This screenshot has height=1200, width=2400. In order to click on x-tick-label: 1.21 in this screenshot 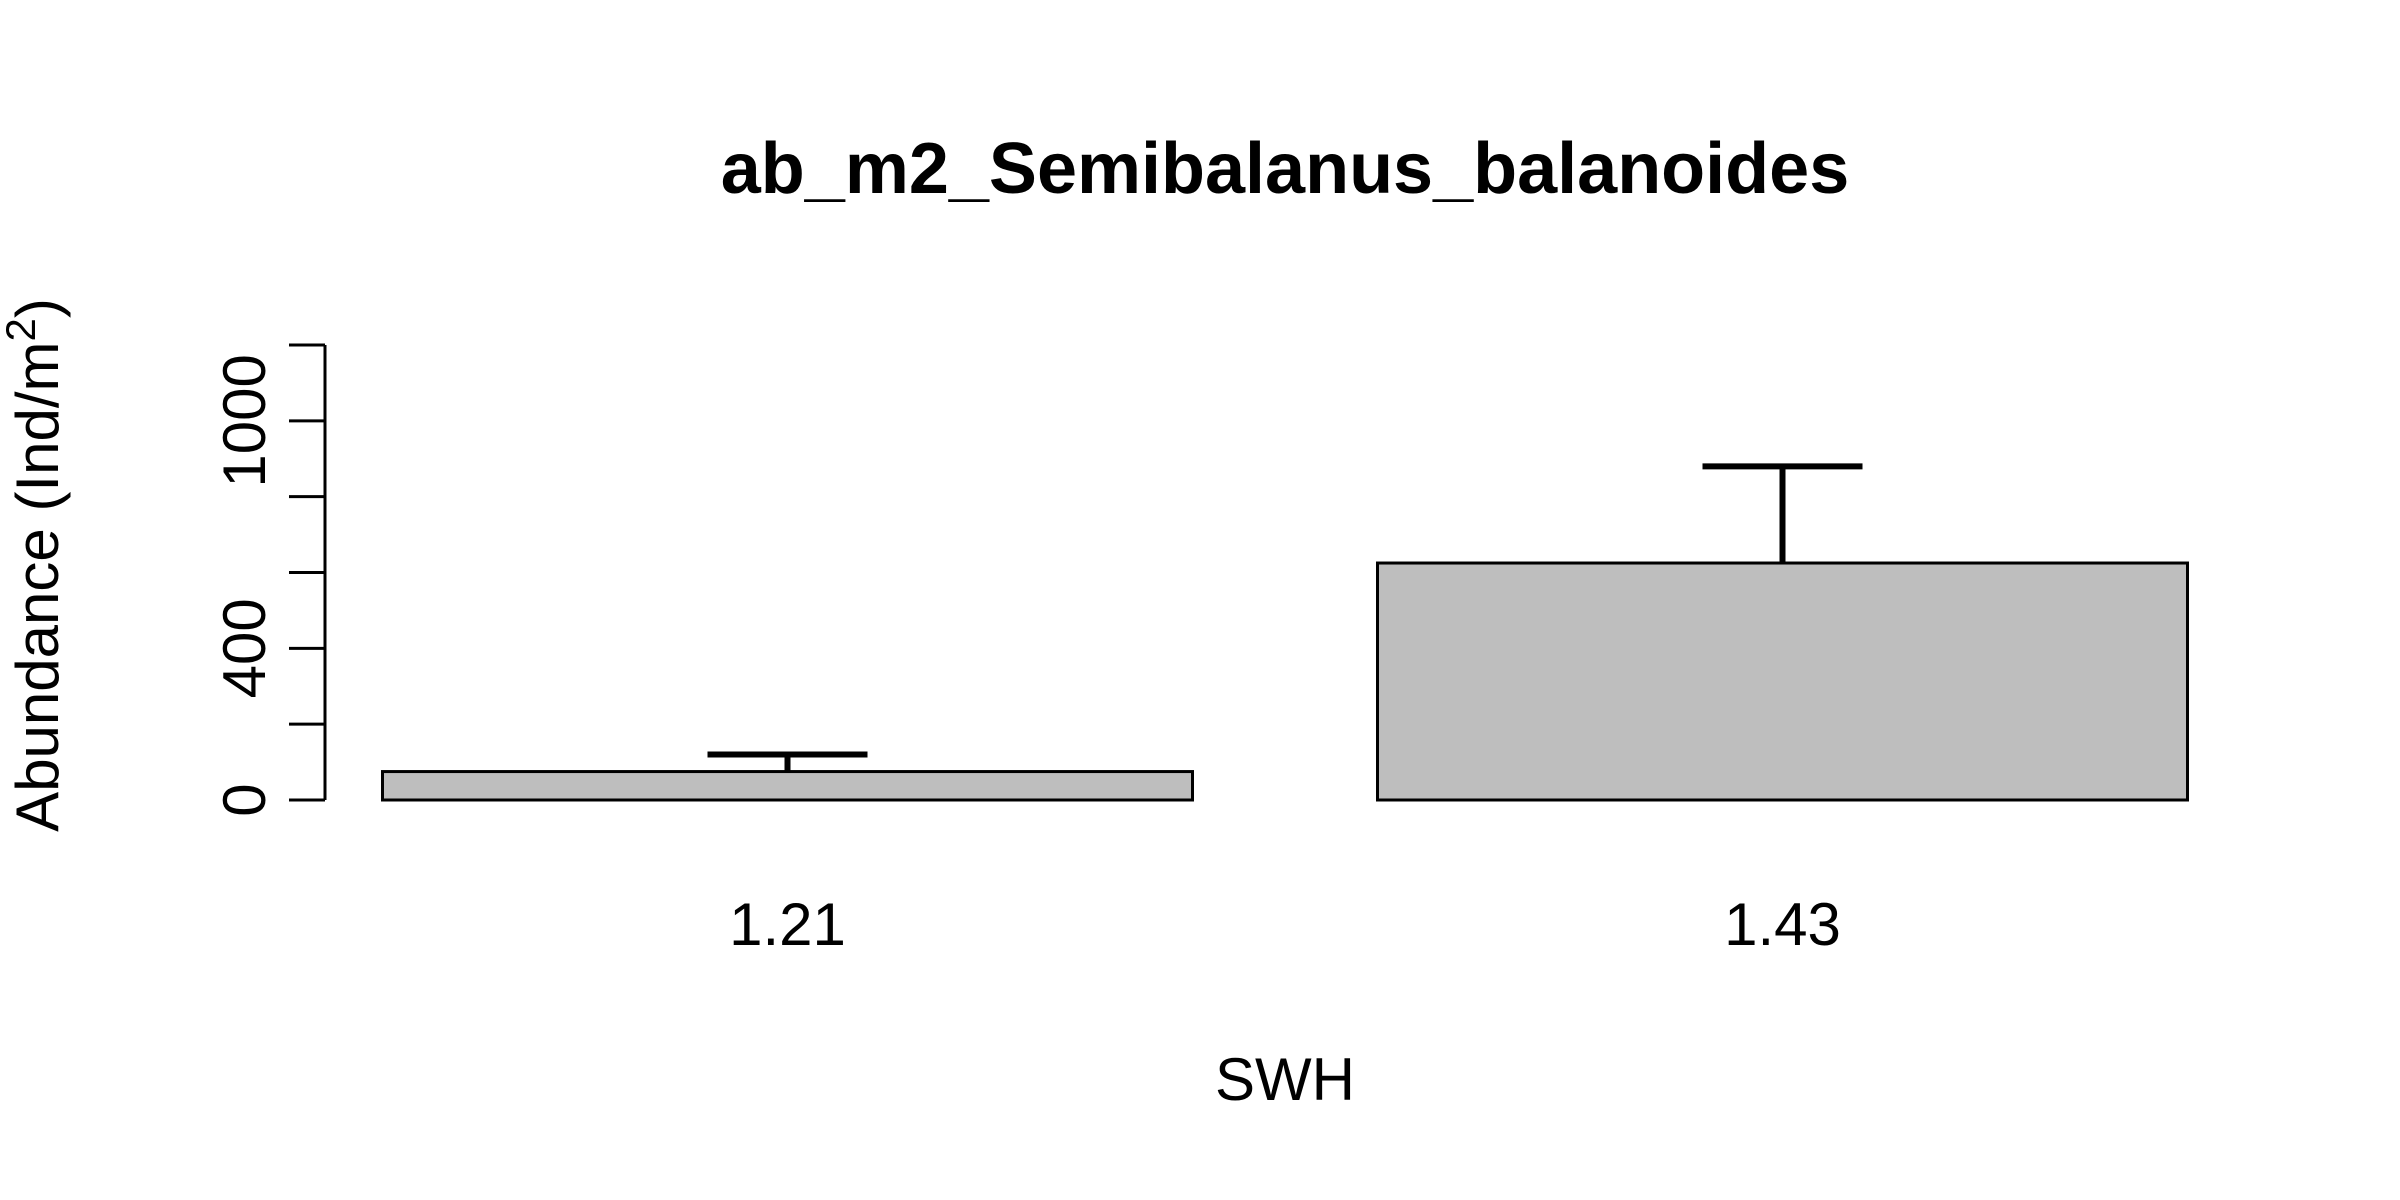, I will do `click(787, 924)`.